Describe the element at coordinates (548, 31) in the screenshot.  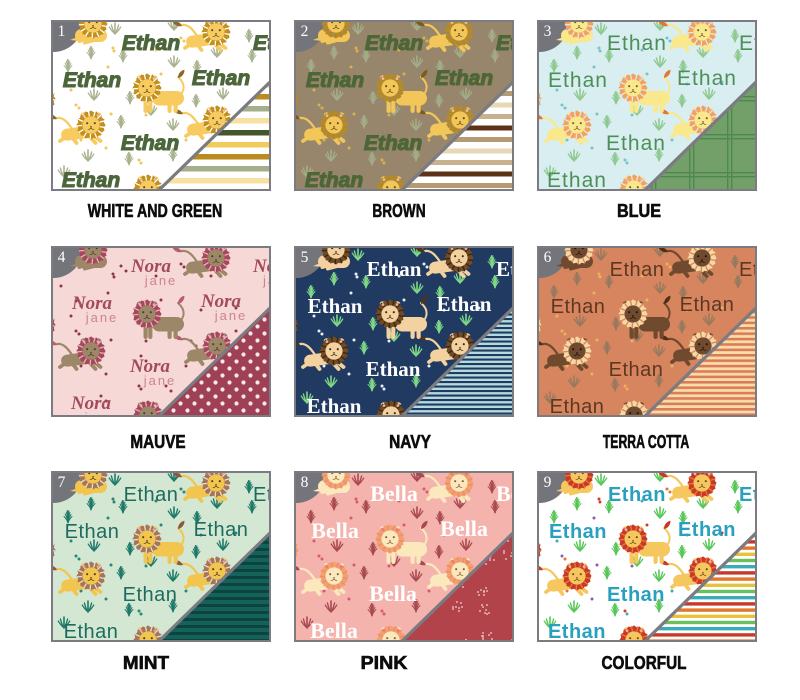
I see `svg-text: 3` at that location.